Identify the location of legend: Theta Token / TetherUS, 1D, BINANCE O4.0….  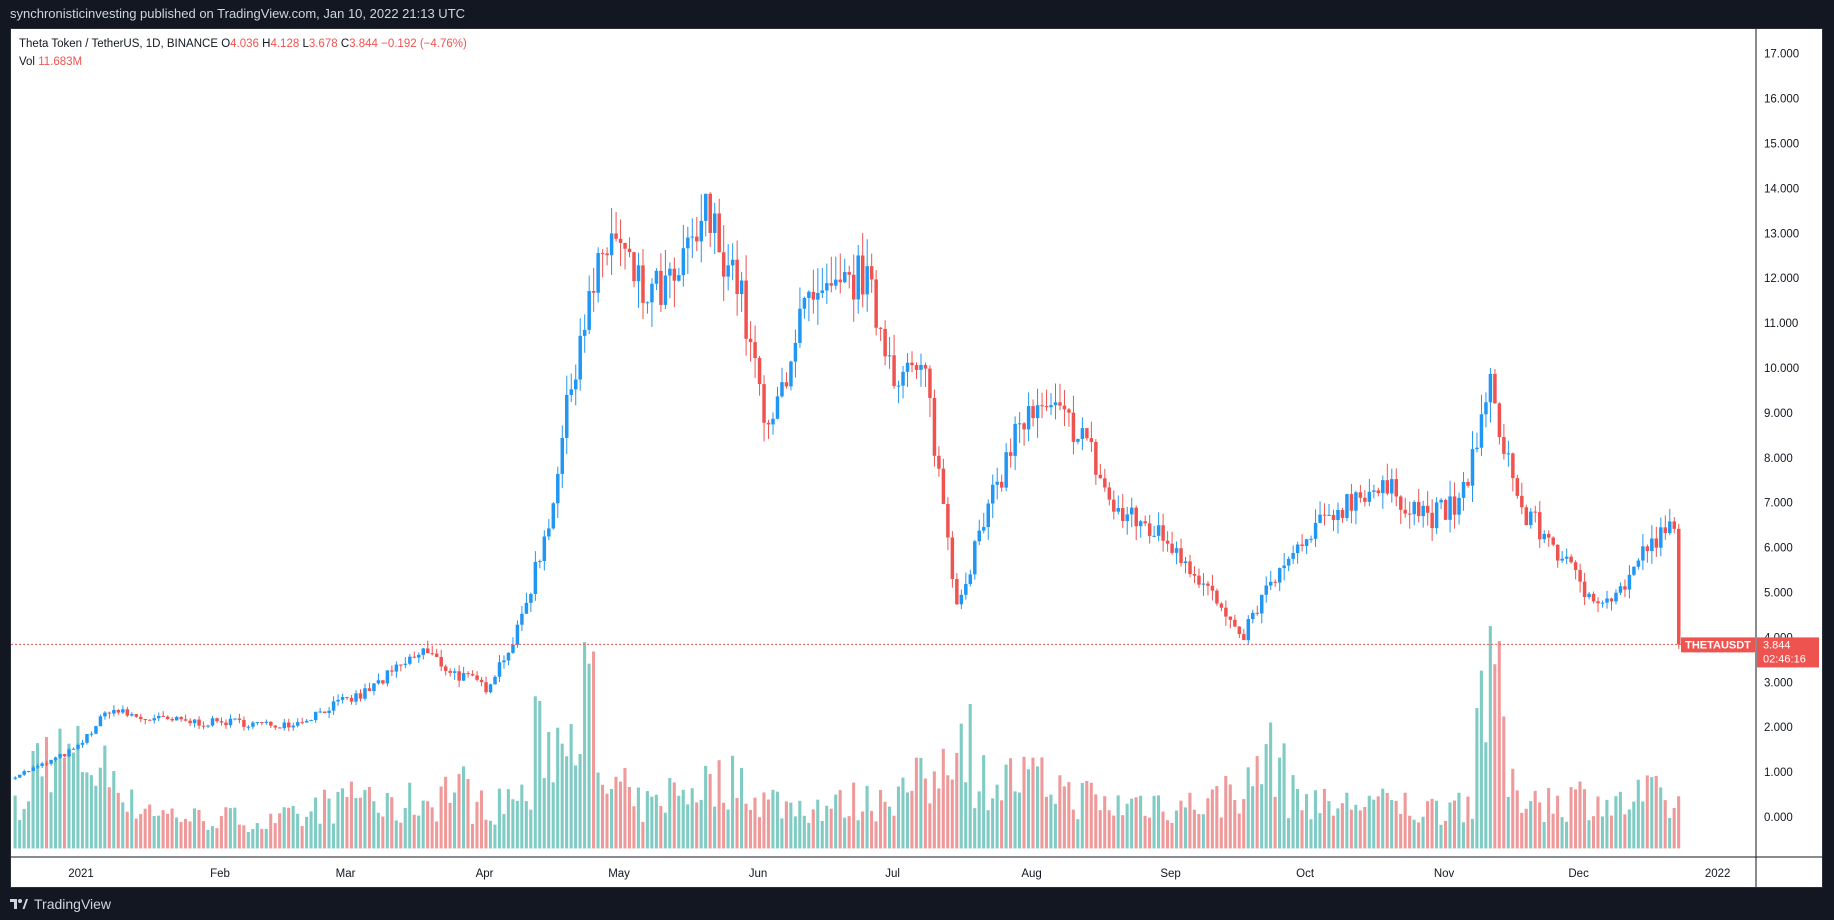
(243, 53).